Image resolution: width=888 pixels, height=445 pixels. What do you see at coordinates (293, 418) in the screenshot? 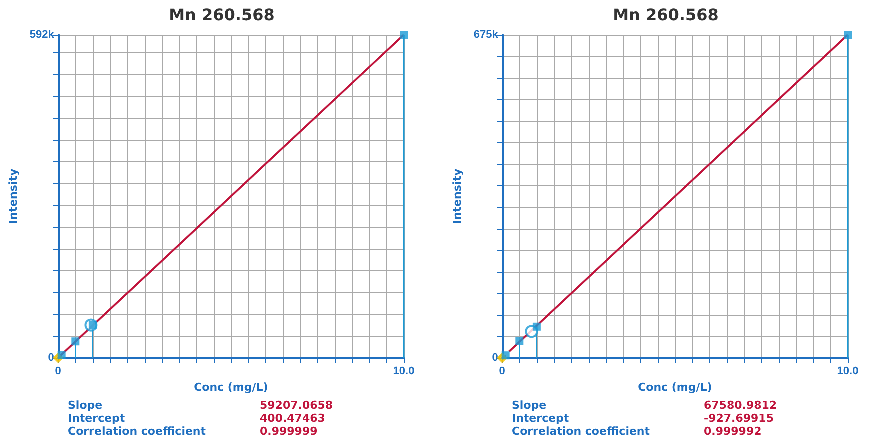
I see `text: 400.47463` at bounding box center [293, 418].